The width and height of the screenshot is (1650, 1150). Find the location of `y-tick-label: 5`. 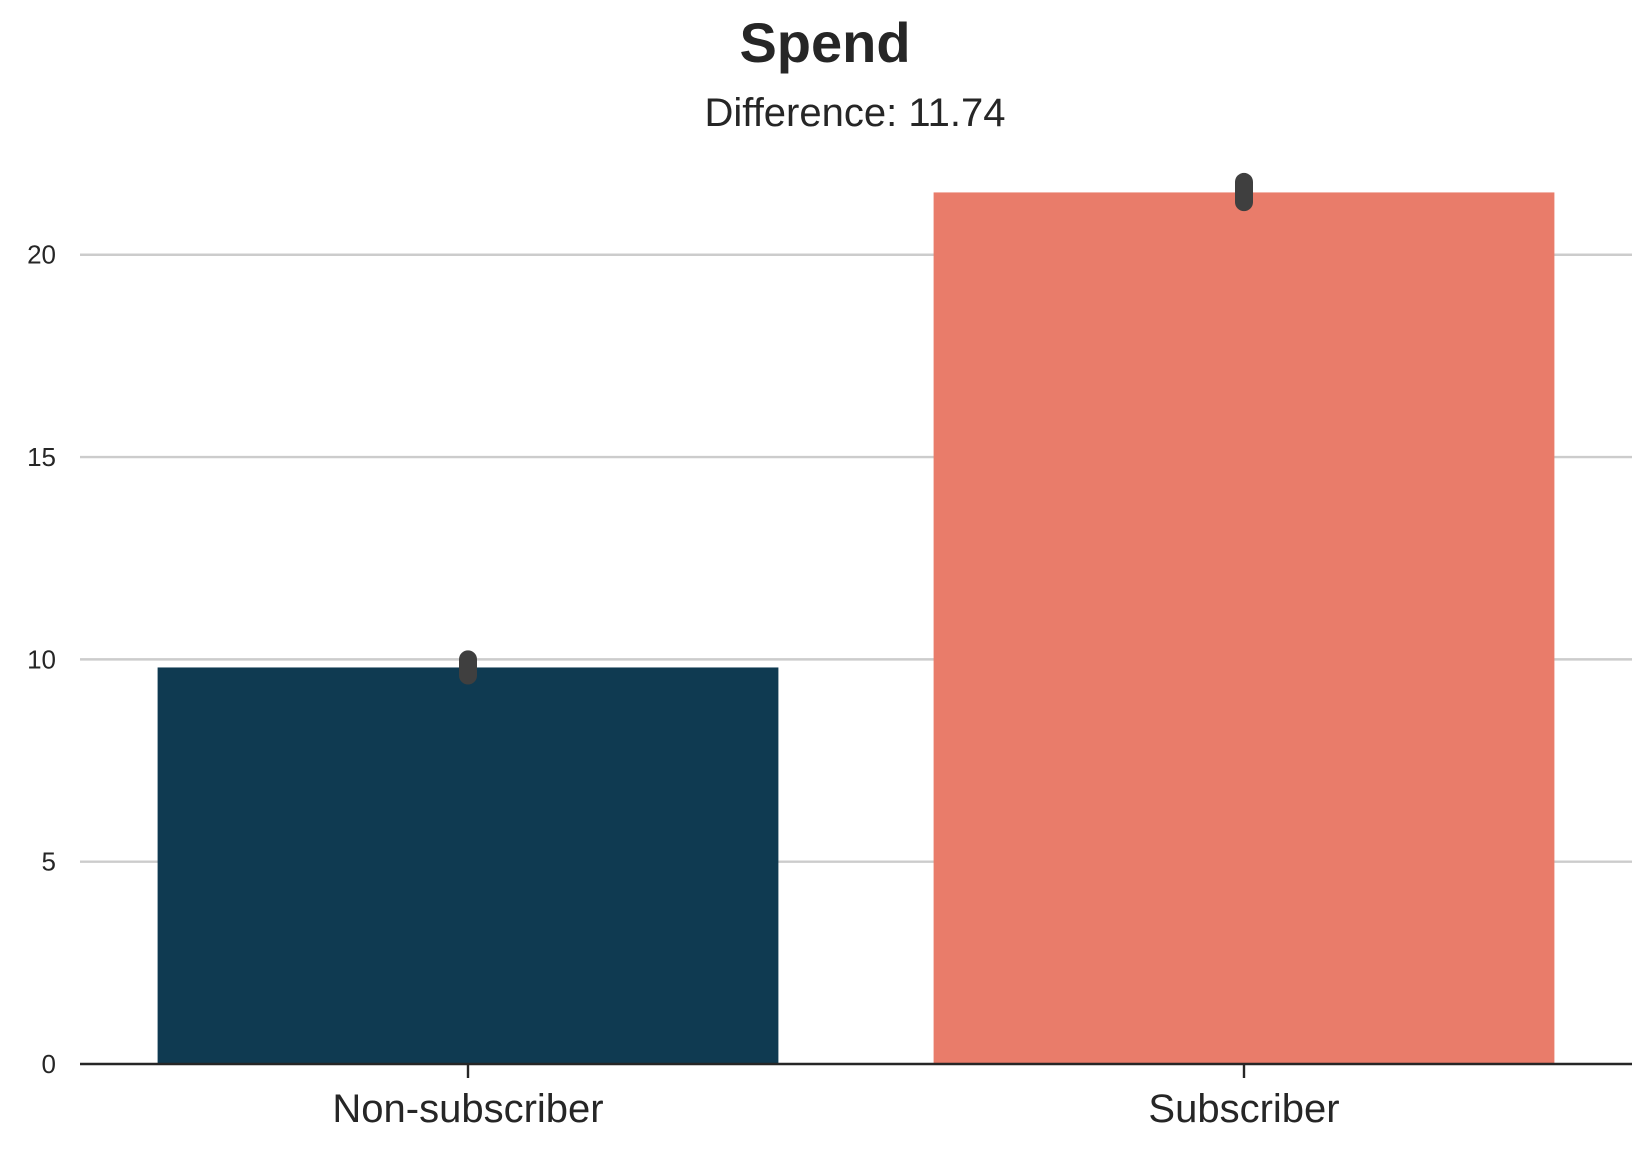

y-tick-label: 5 is located at coordinates (49, 862).